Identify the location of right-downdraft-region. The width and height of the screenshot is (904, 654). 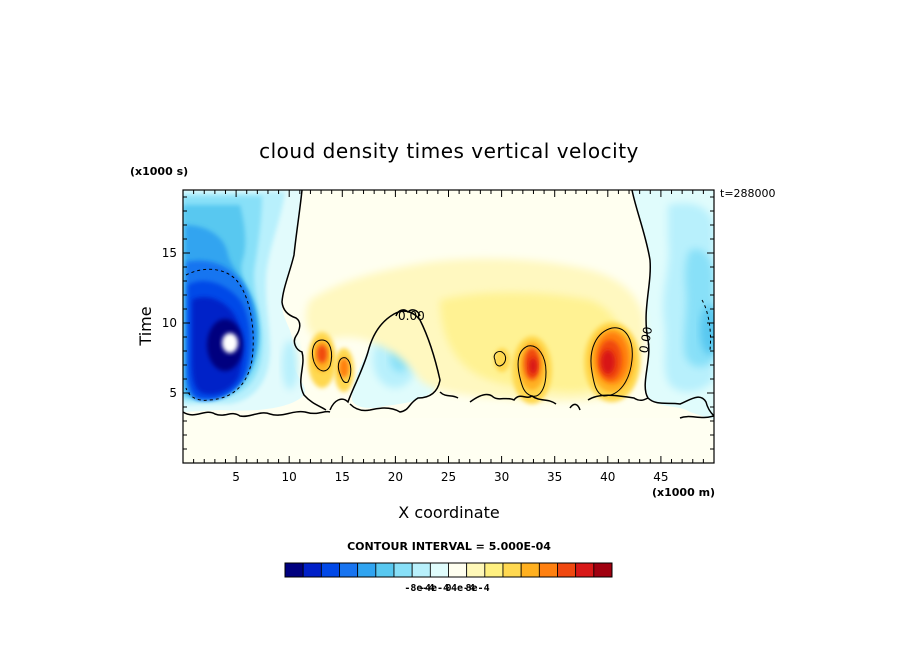
(673, 305).